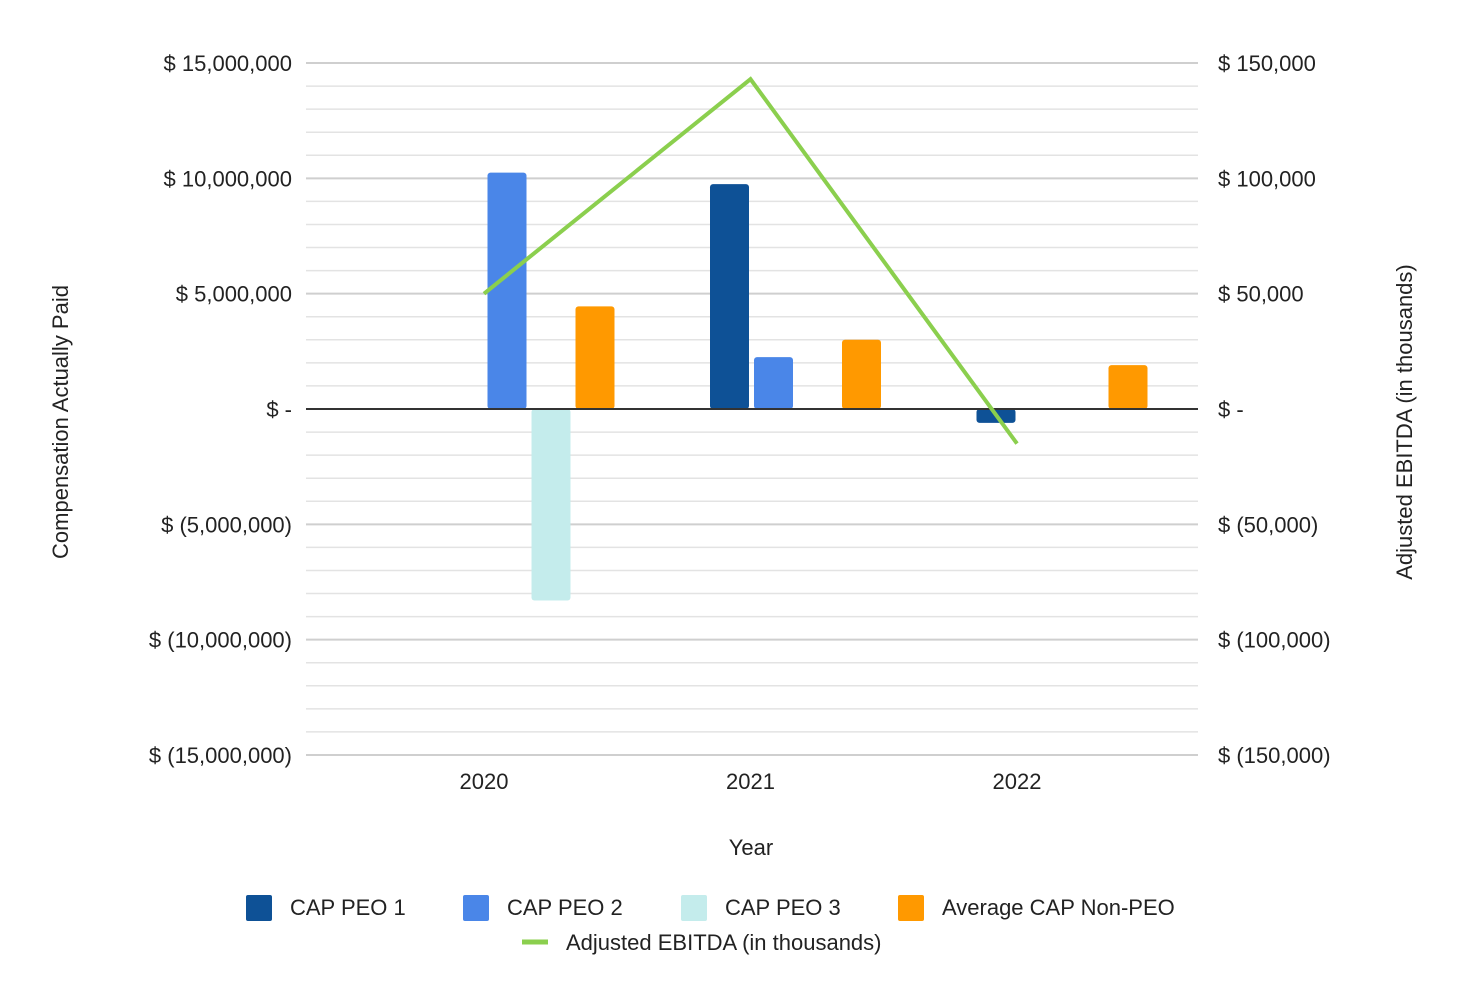  Describe the element at coordinates (565, 907) in the screenshot. I see `legend-label: CAP PEO 2` at that location.